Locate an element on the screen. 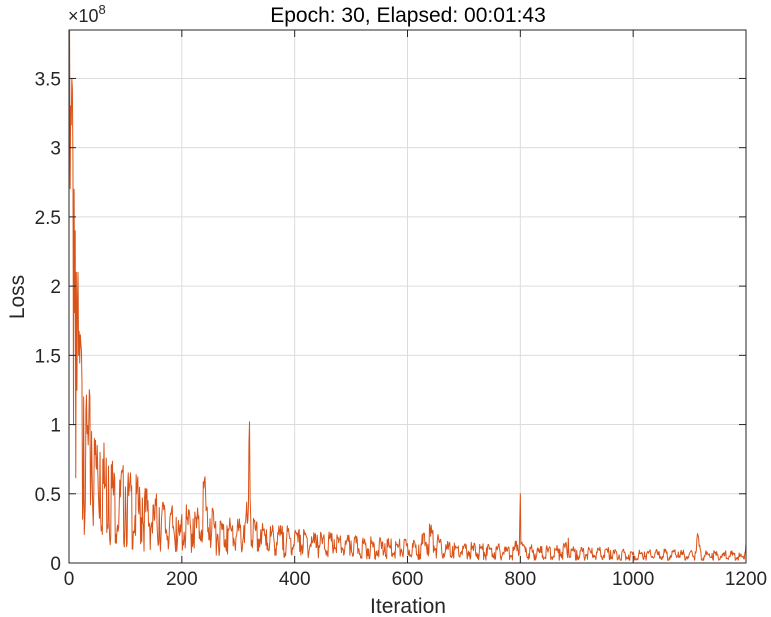  x-tick-label: 800 is located at coordinates (520, 579).